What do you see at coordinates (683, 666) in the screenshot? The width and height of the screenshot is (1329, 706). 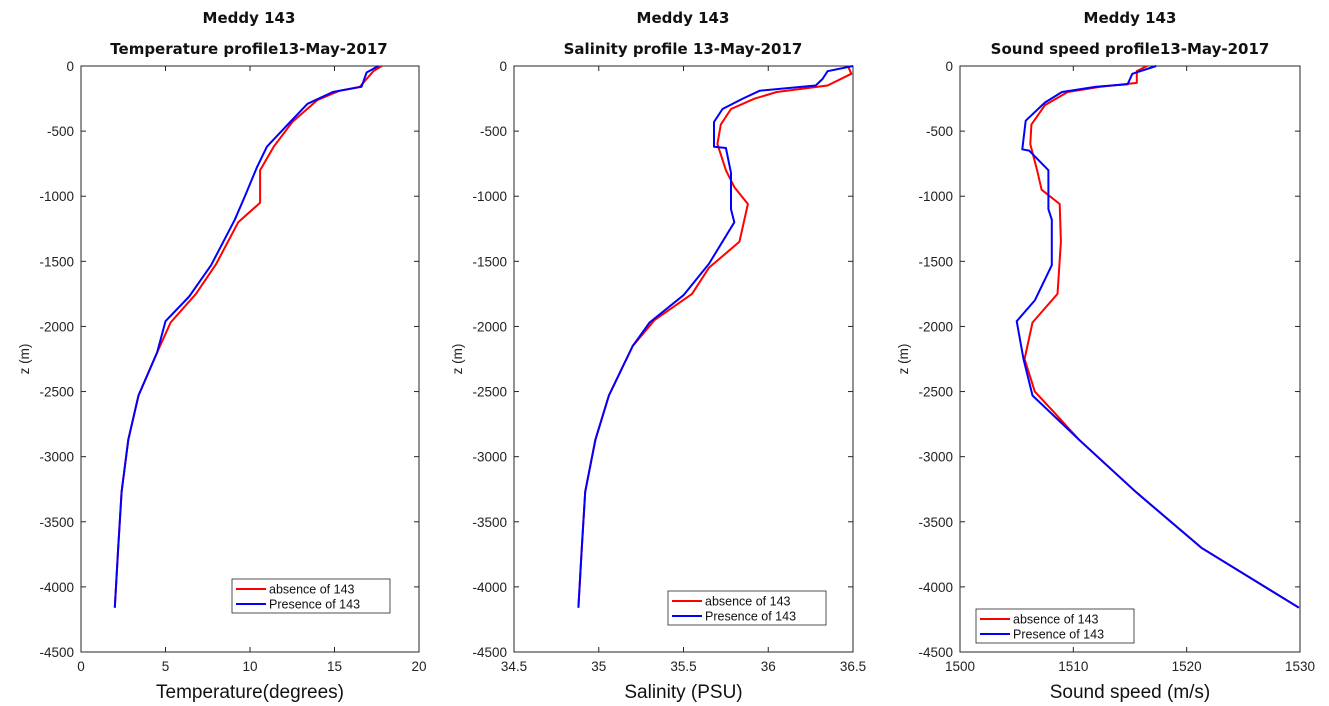 I see `x-tick-label: 35.5` at bounding box center [683, 666].